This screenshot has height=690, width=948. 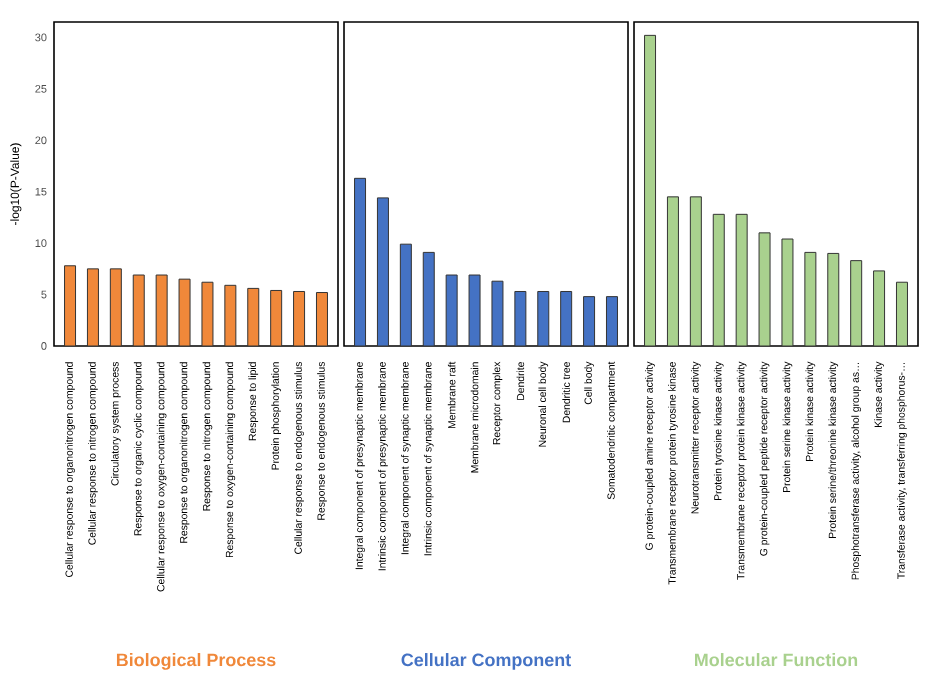 What do you see at coordinates (196, 661) in the screenshot?
I see `x-axis-title: Biological Process` at bounding box center [196, 661].